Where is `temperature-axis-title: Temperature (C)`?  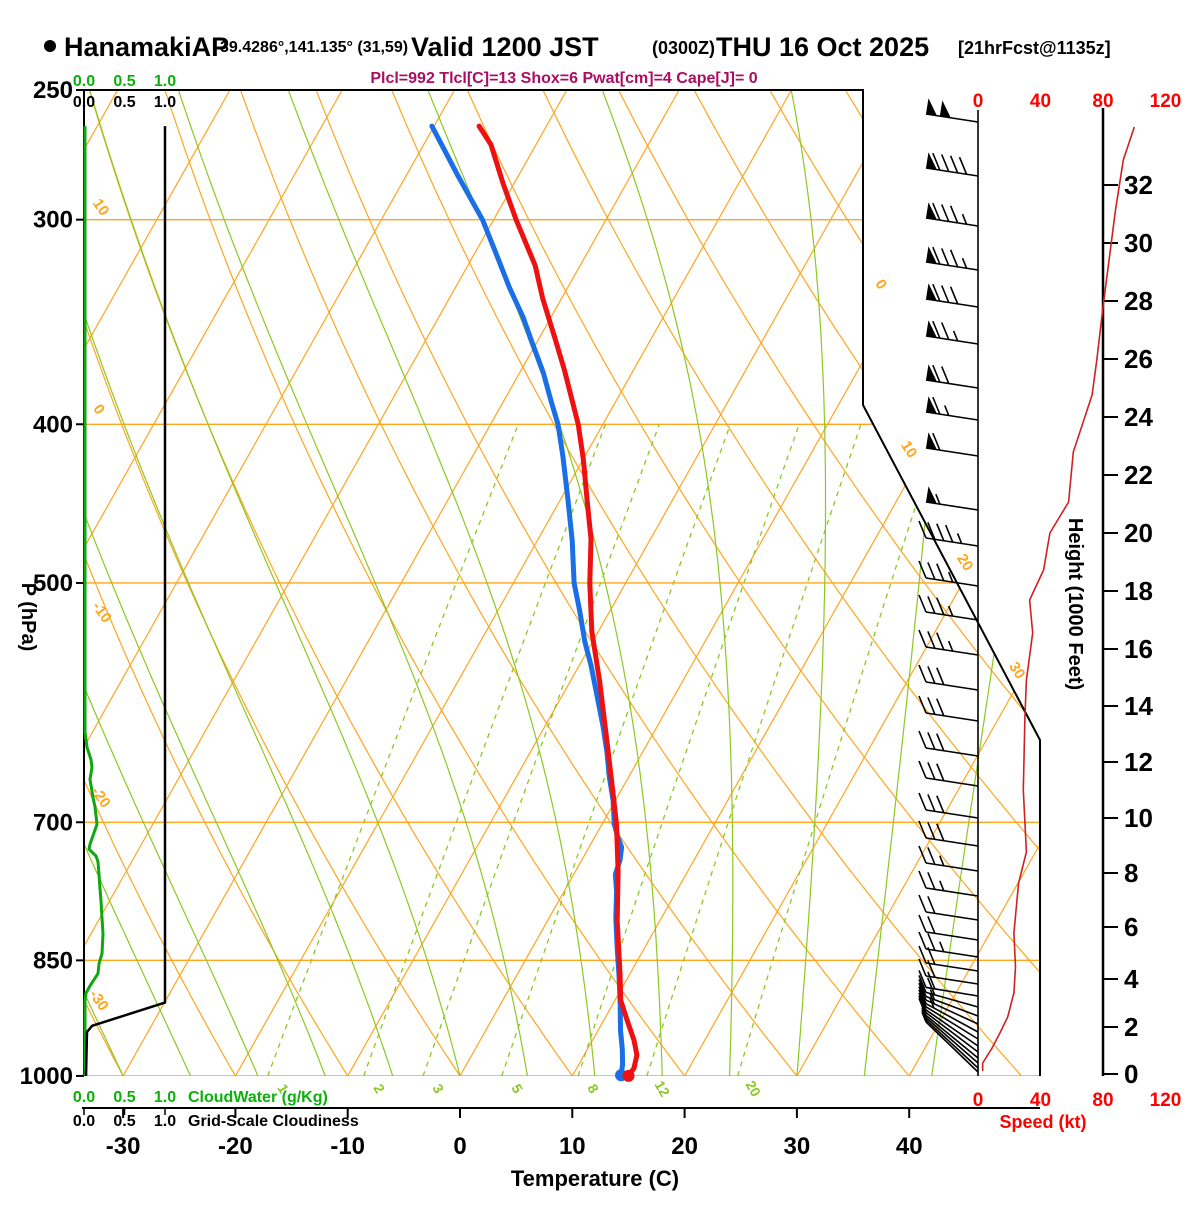 temperature-axis-title: Temperature (C) is located at coordinates (595, 1178).